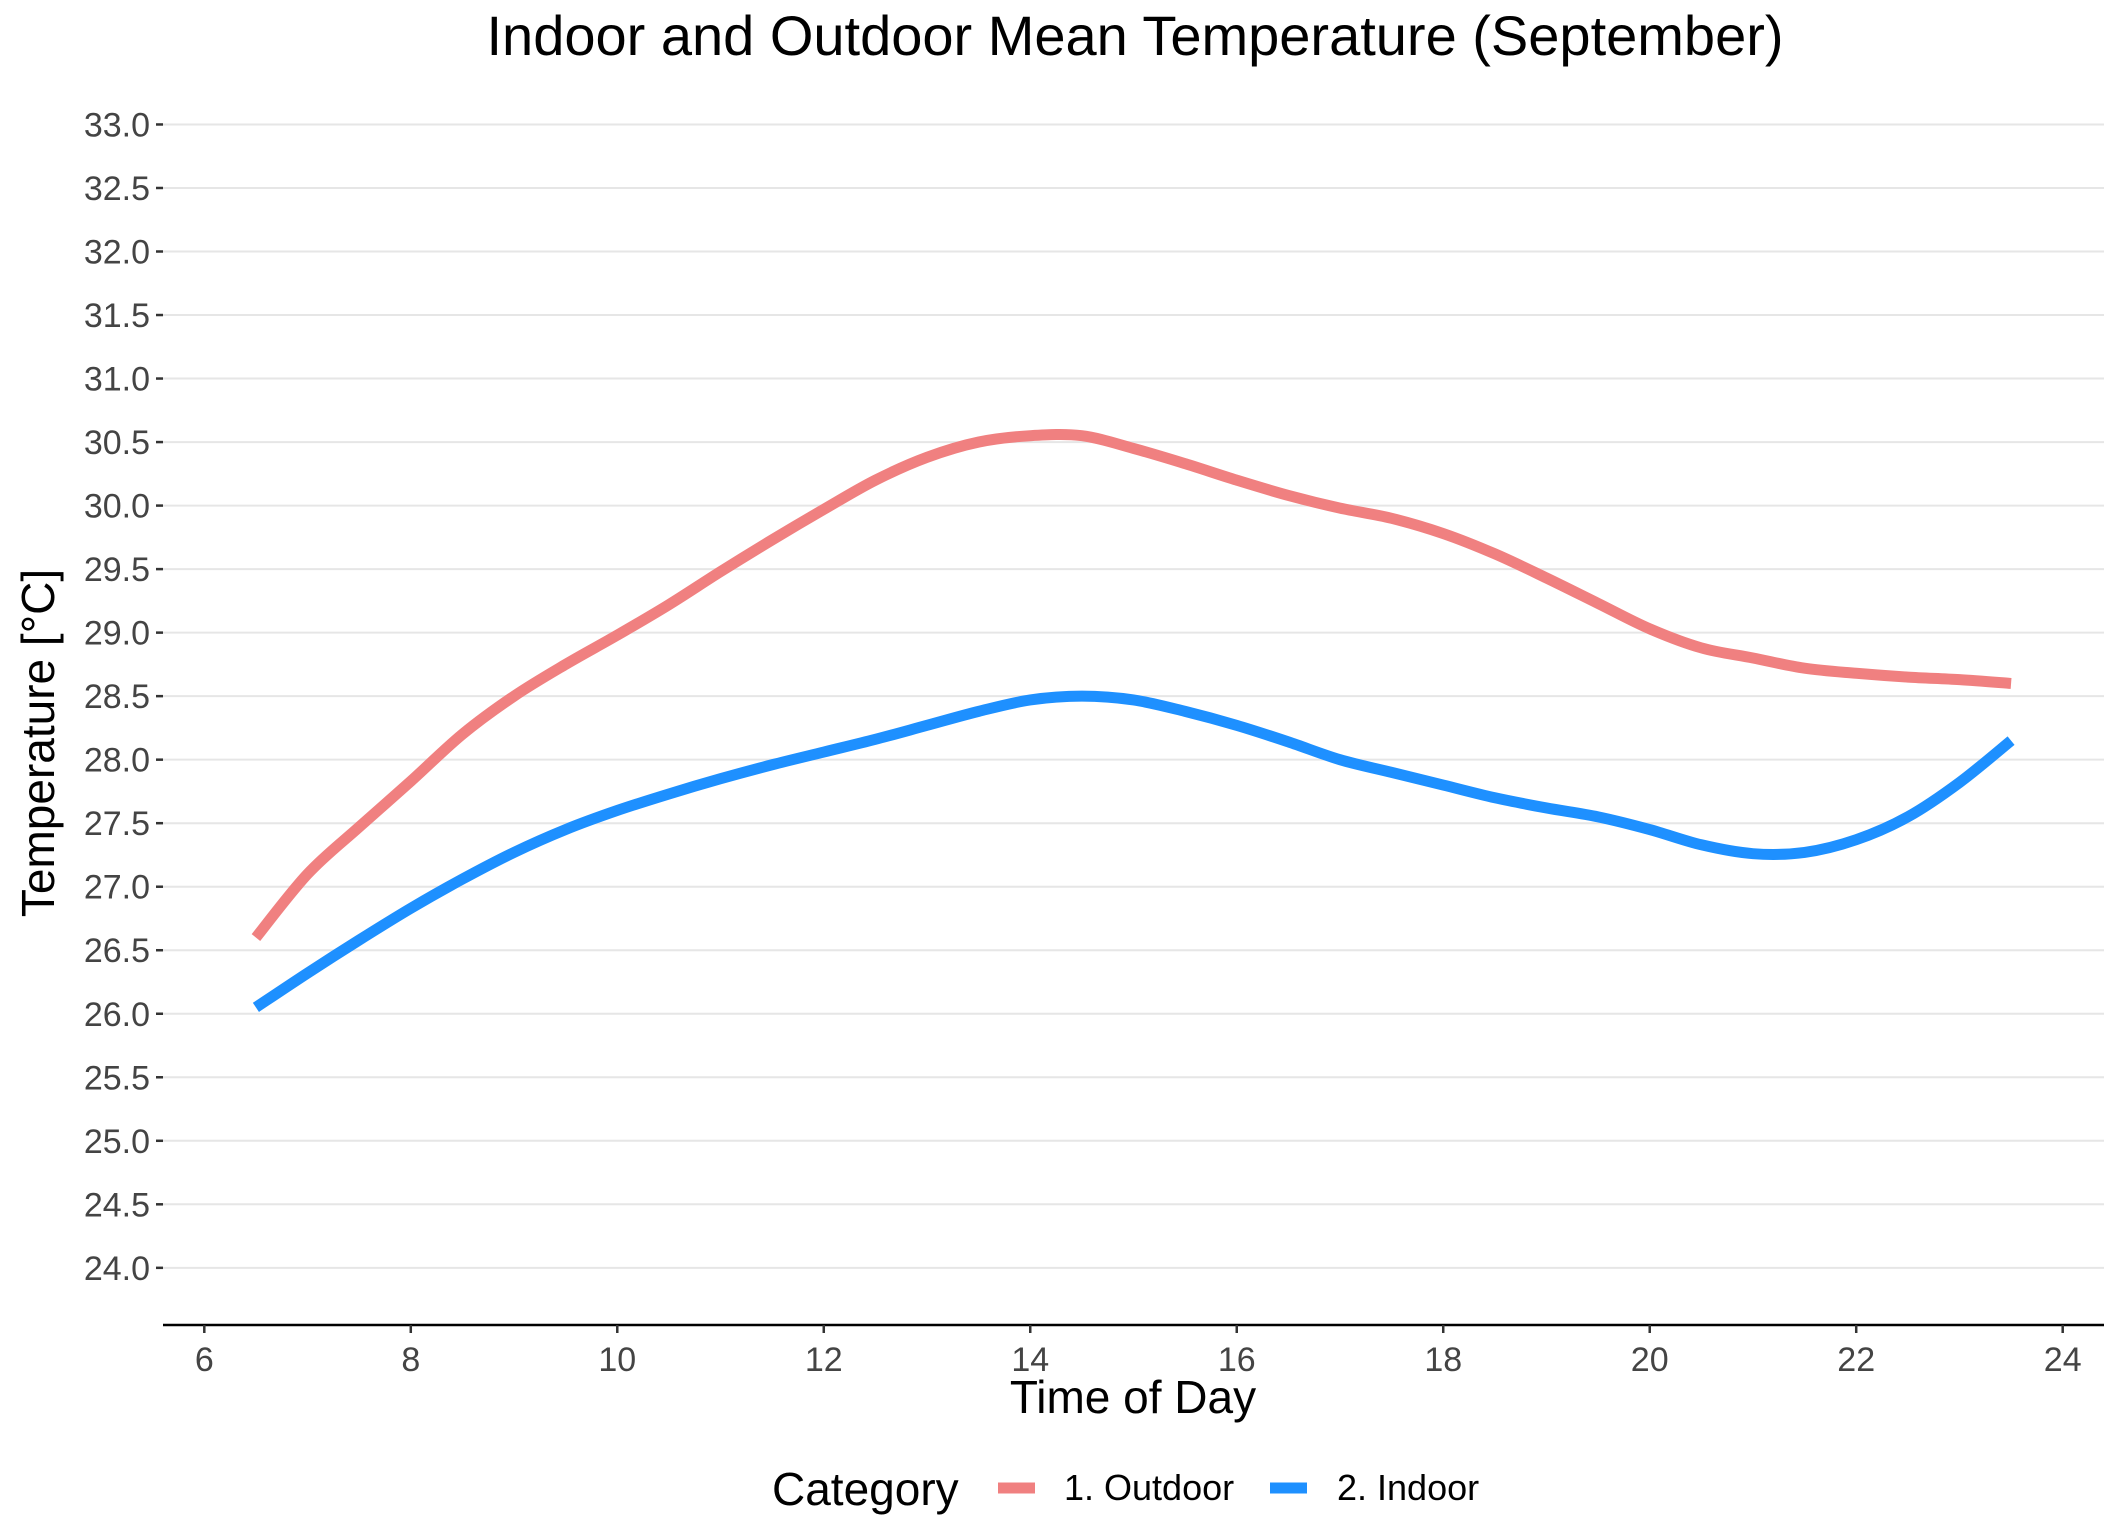 This screenshot has height=1536, width=2112. What do you see at coordinates (1030, 1360) in the screenshot?
I see `x-tick-label: 14` at bounding box center [1030, 1360].